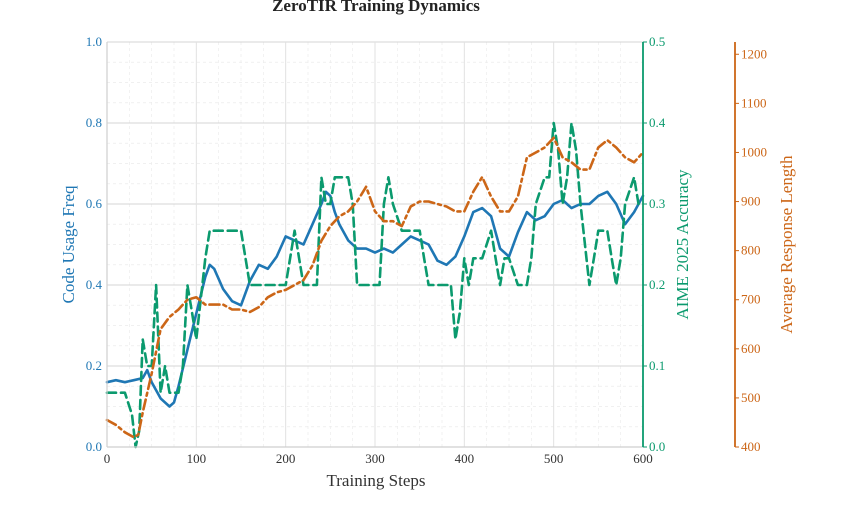 The width and height of the screenshot is (848, 523). Describe the element at coordinates (94, 284) in the screenshot. I see `left-axis-tick-label: 0.4` at that location.